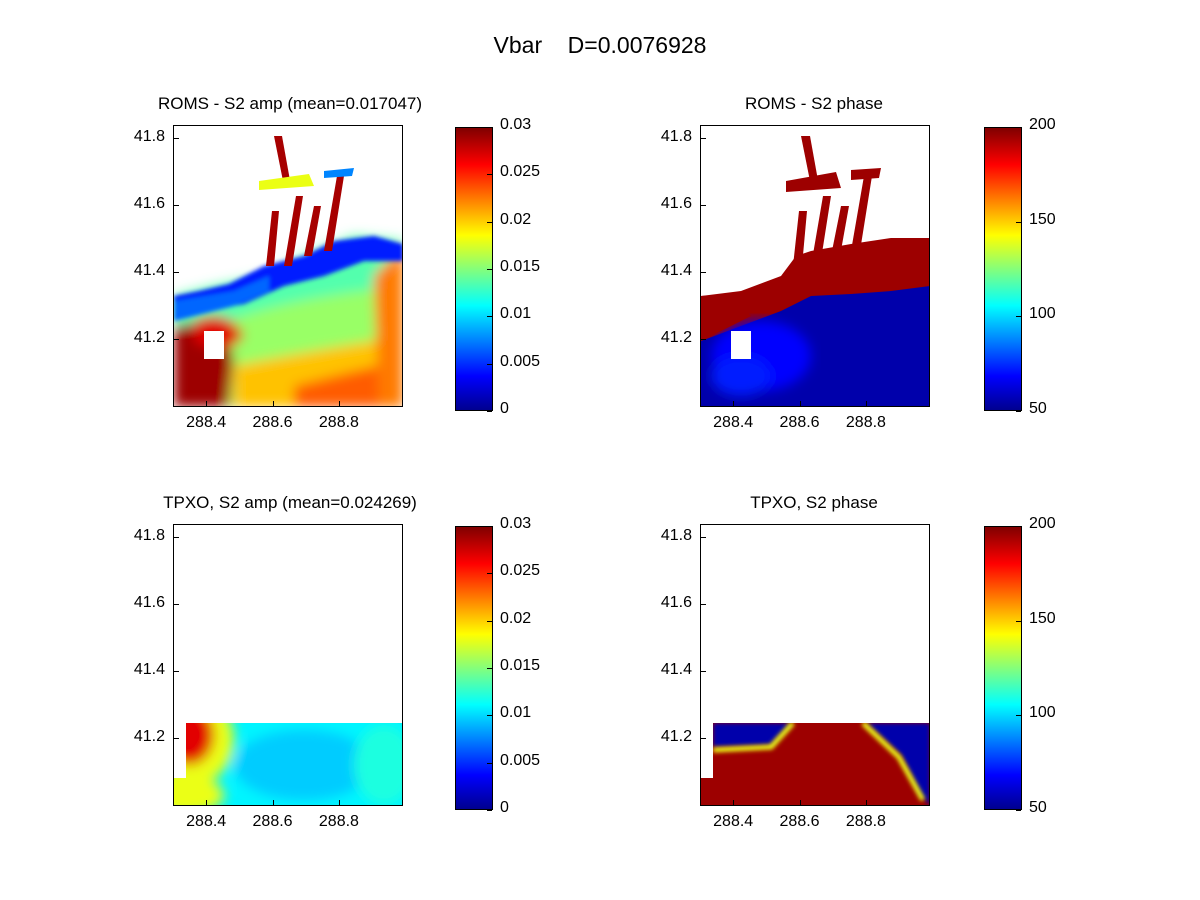  What do you see at coordinates (290, 502) in the screenshot?
I see `panel-title: TPXO, S2 amp (mean=0.024269)` at bounding box center [290, 502].